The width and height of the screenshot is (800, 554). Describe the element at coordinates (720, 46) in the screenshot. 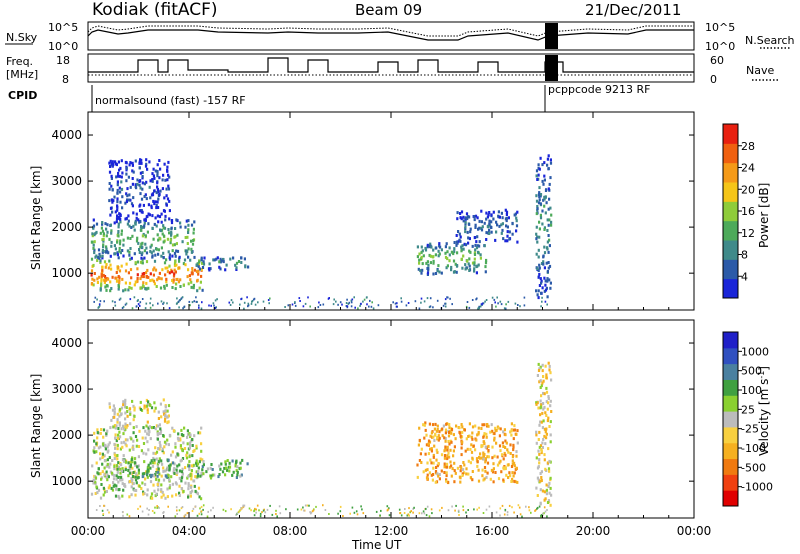

I see `nsearch-scale-bottom: 10^0` at that location.